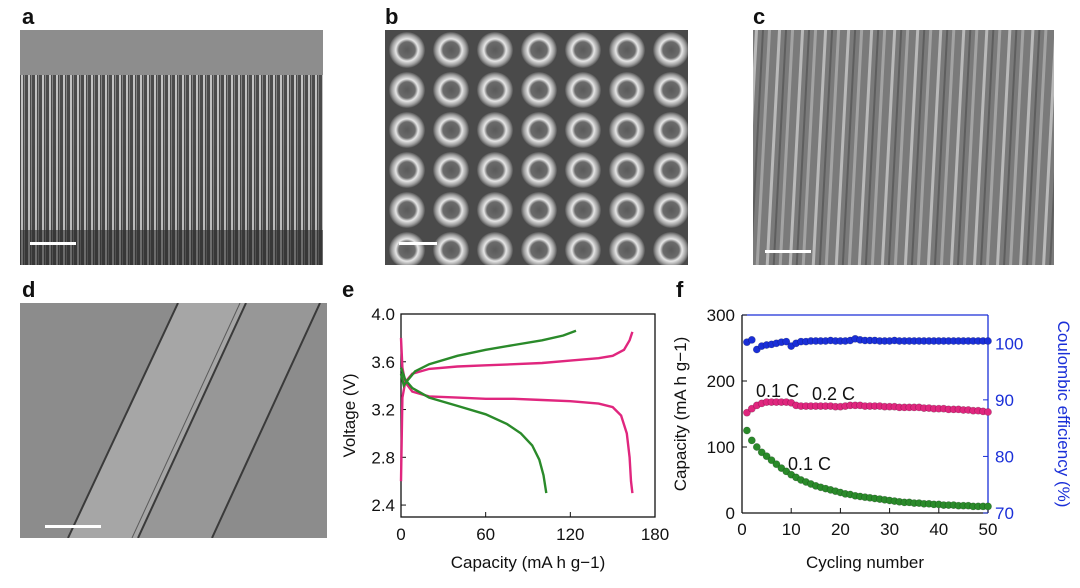 This screenshot has height=588, width=1080. What do you see at coordinates (383, 505) in the screenshot?
I see `y-tick-label-e: 2.4` at bounding box center [383, 505].